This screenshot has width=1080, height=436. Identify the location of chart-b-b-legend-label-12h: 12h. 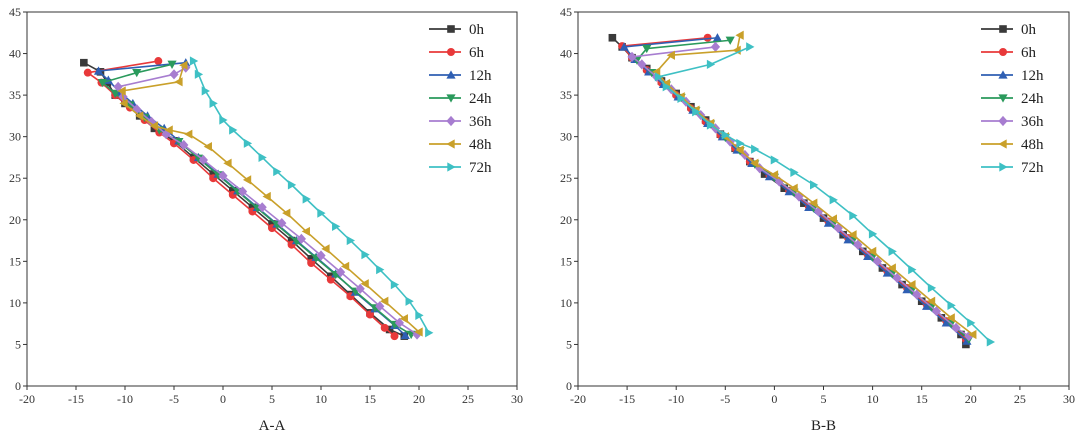
(1032, 76).